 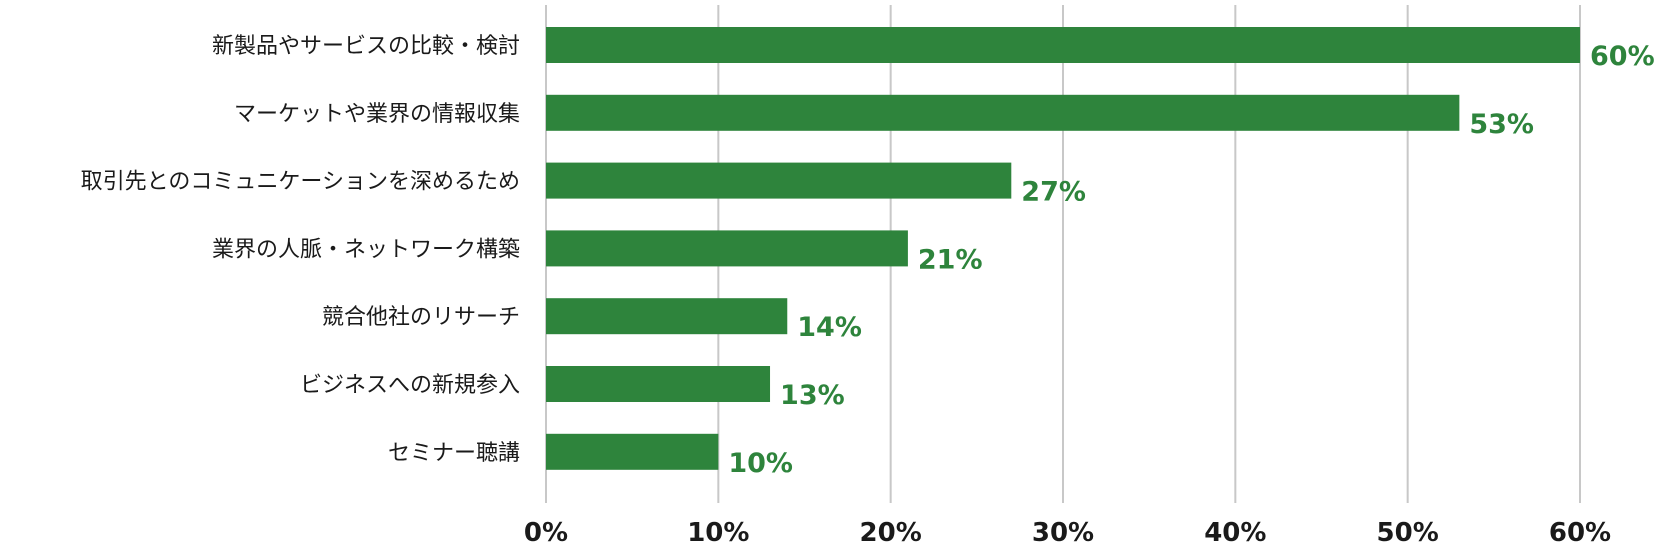 I want to click on x-tick-label-0: 0%, so click(x=546, y=533).